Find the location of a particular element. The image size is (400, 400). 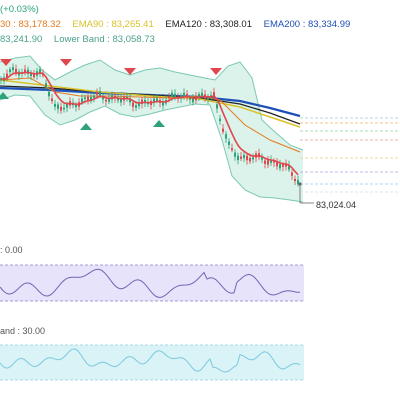

band-line is located at coordinates (150, 360).